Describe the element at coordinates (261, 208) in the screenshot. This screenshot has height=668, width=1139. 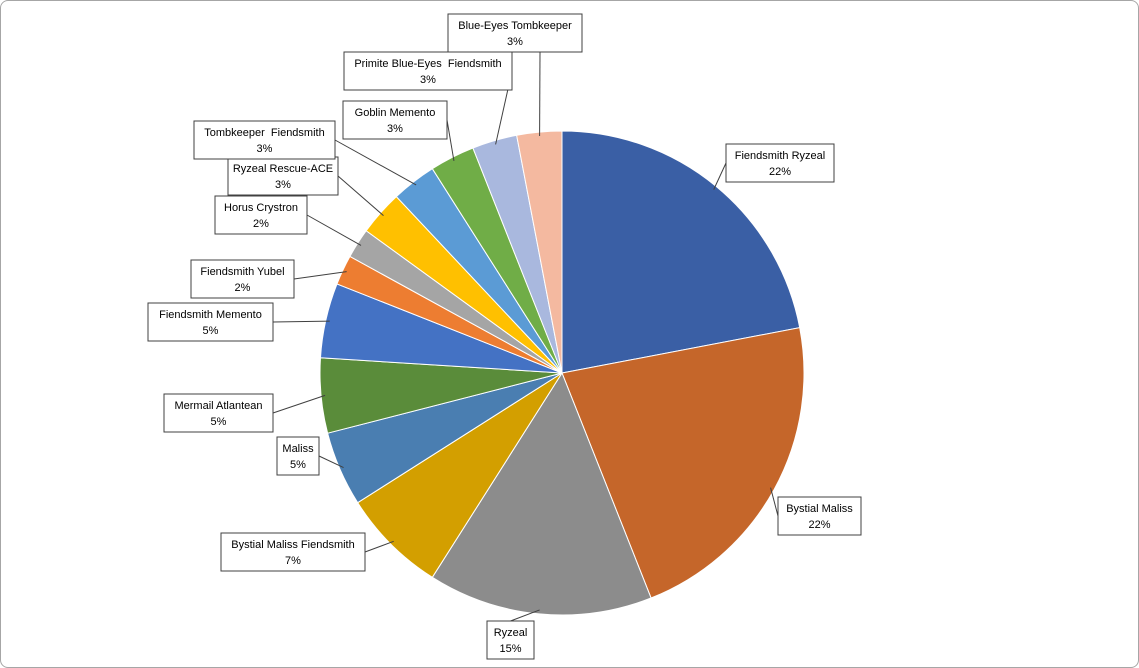
I see `data-label-category: Horus Crystron` at that location.